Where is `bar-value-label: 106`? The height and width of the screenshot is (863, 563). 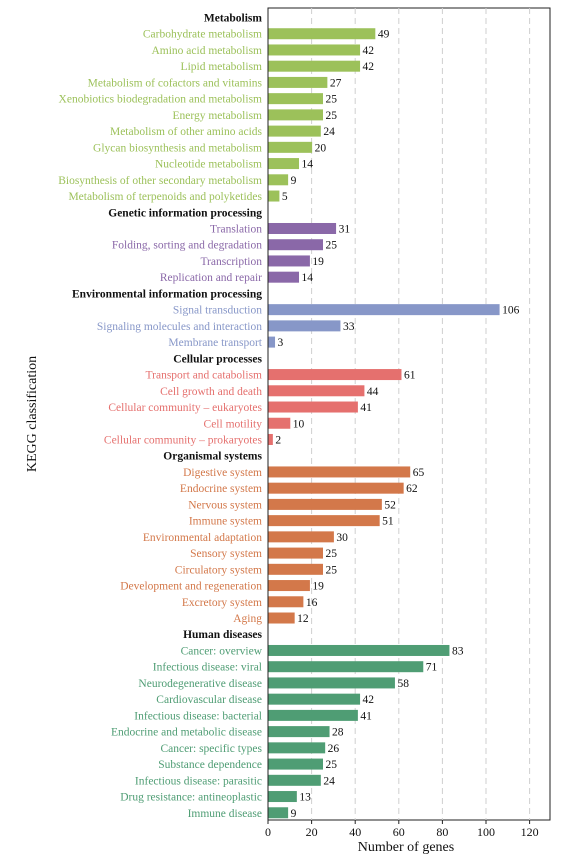
bar-value-label: 106 is located at coordinates (510, 311).